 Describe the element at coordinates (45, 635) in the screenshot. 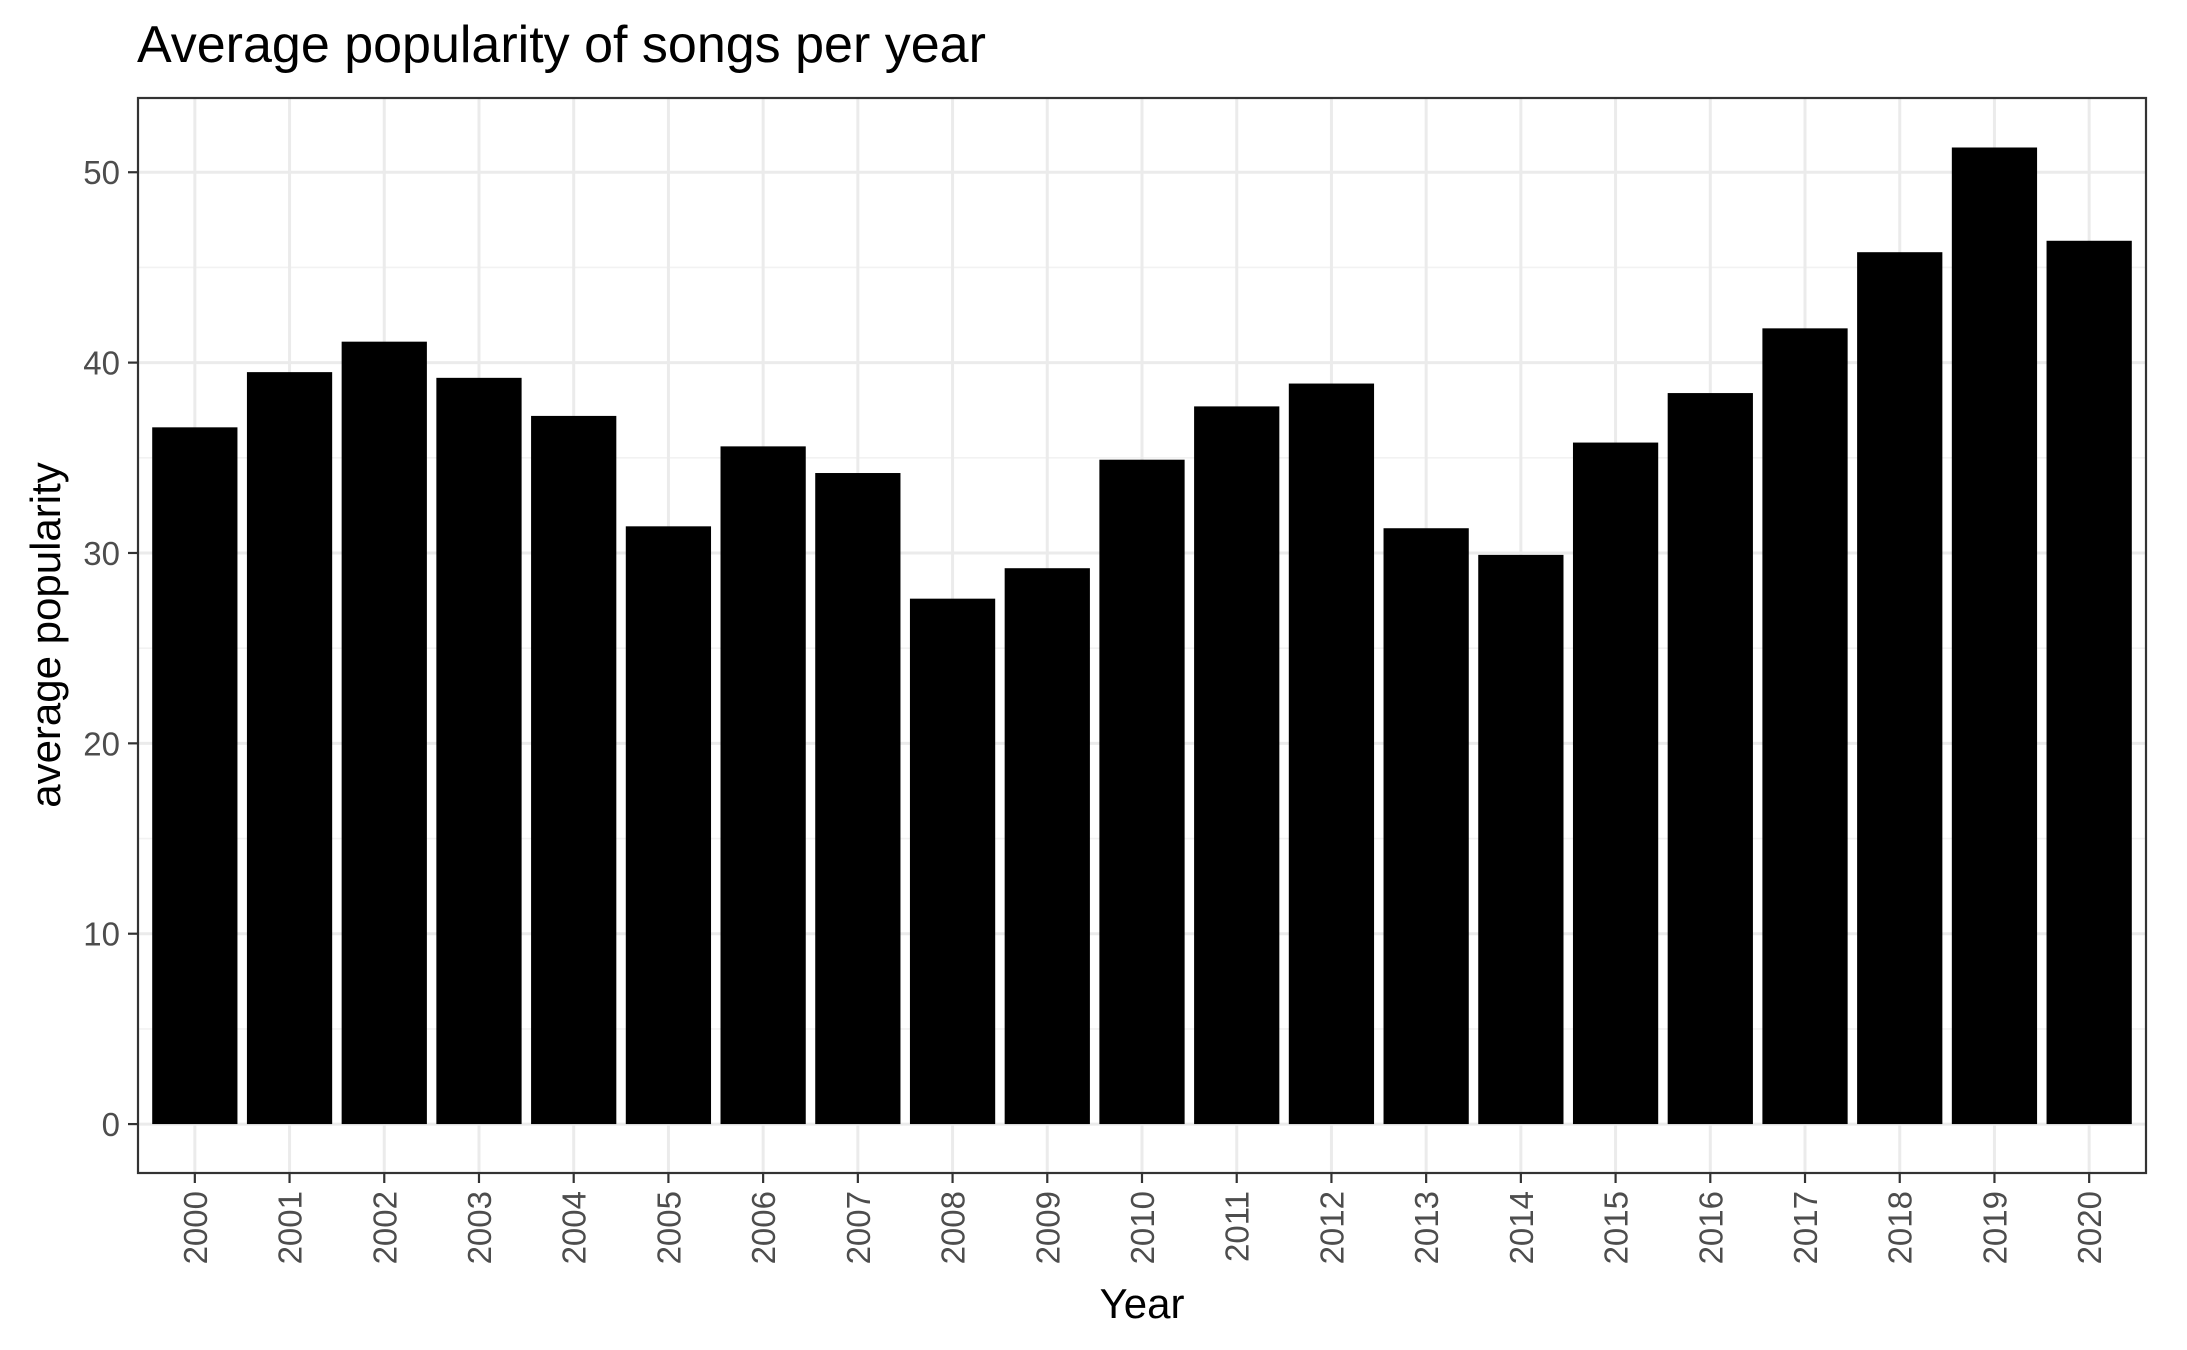

I see `y-axis-title: average popularity` at that location.